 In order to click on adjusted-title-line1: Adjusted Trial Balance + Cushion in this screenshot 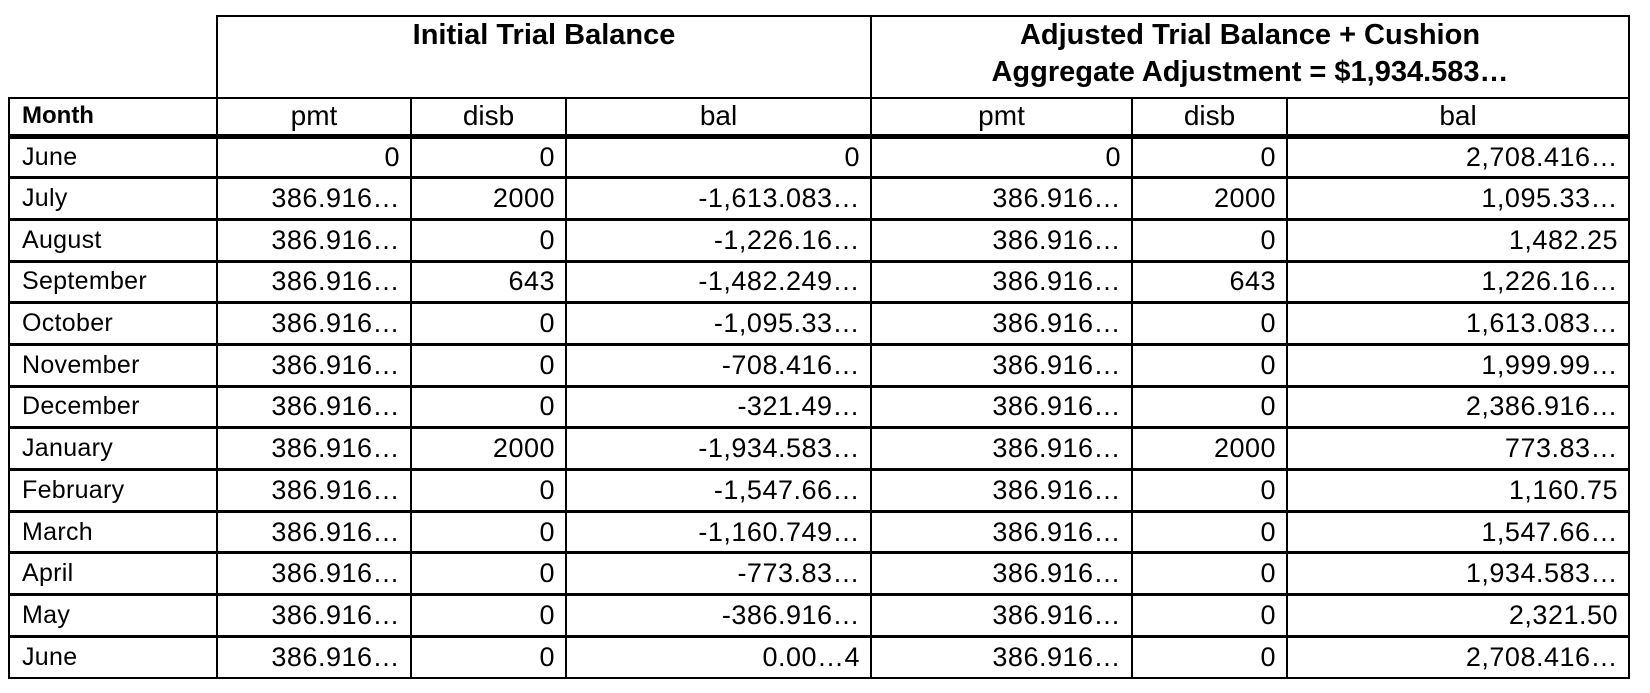, I will do `click(1250, 35)`.